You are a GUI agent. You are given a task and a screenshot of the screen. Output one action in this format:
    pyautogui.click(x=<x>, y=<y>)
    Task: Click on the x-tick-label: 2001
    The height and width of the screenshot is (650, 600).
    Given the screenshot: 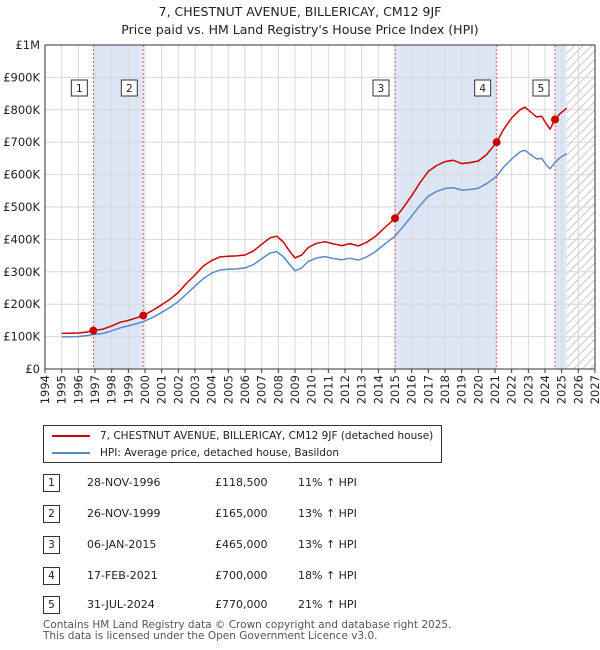 What is the action you would take?
    pyautogui.click(x=162, y=389)
    